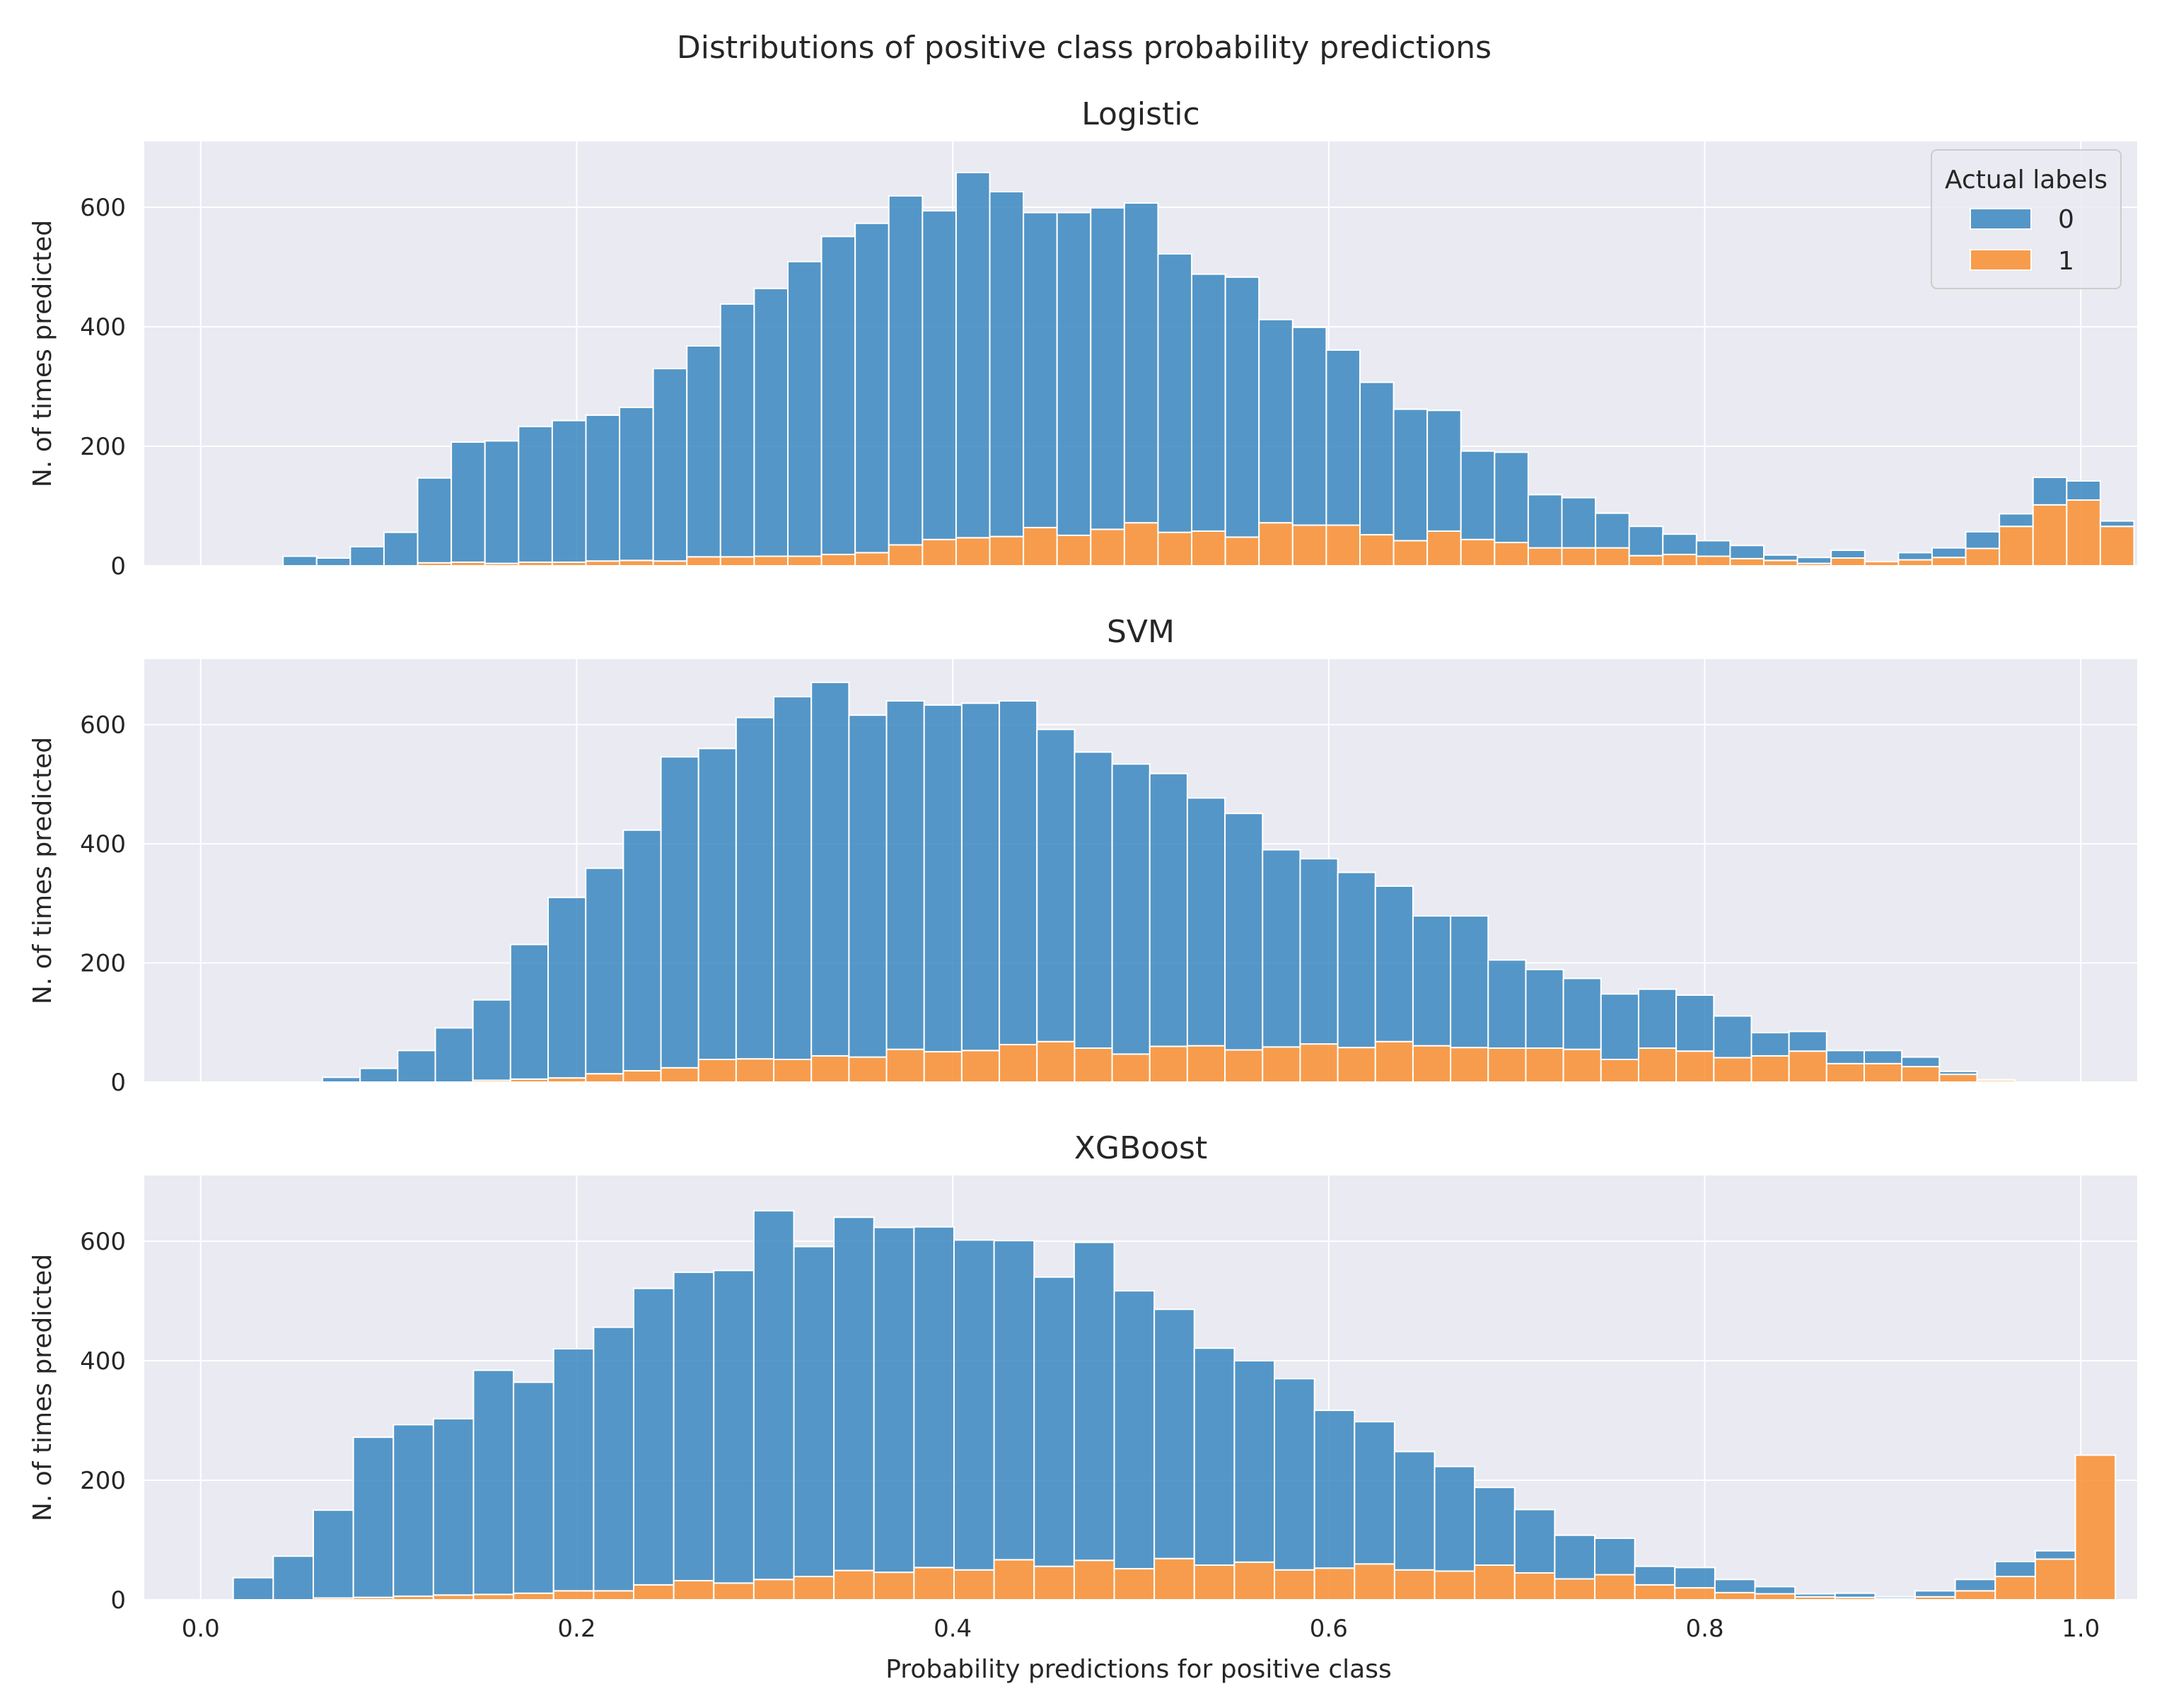  I want to click on legend-label-1: 1, so click(2066, 261).